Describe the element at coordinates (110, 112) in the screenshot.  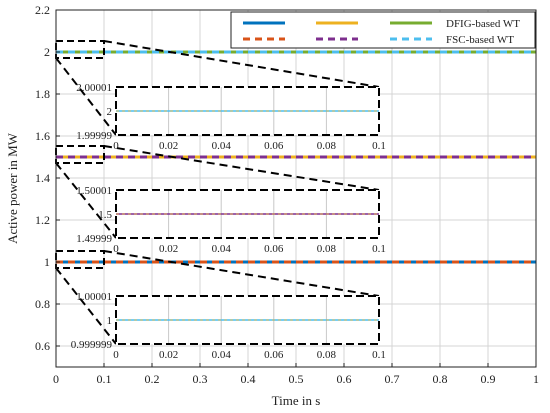
I see `inset-y-tick-label: 2` at that location.